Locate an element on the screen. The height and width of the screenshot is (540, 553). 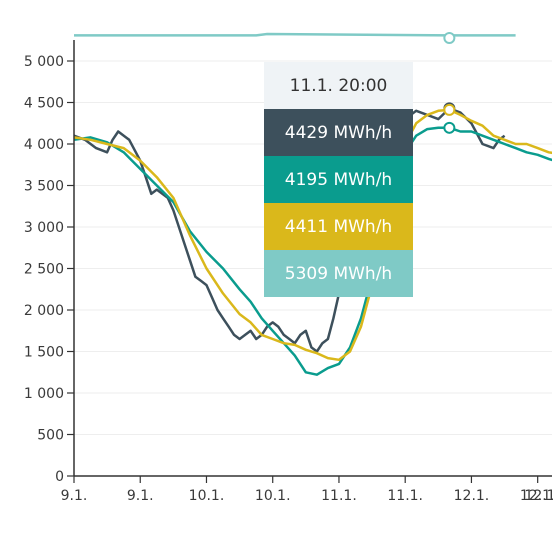
y-tick-label: 2 500 is located at coordinates (44, 270).